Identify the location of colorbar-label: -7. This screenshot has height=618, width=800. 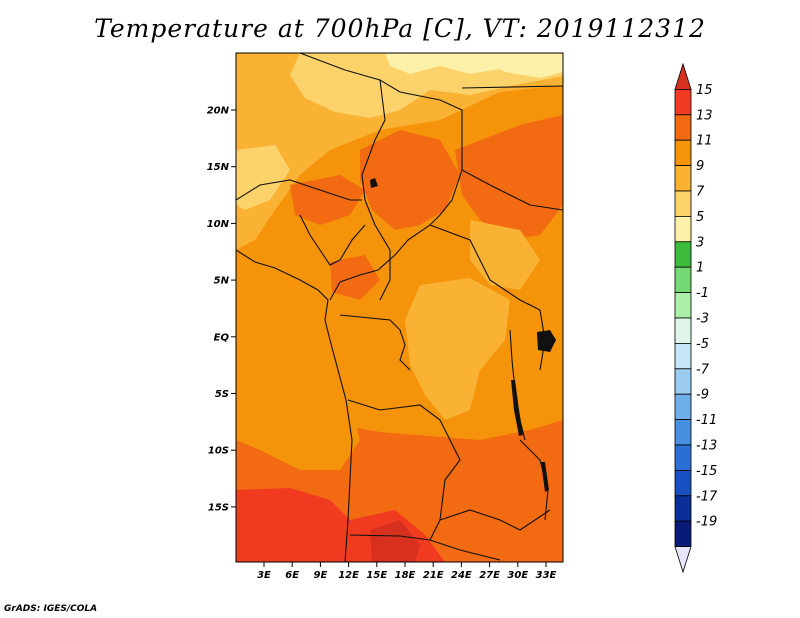
(703, 369).